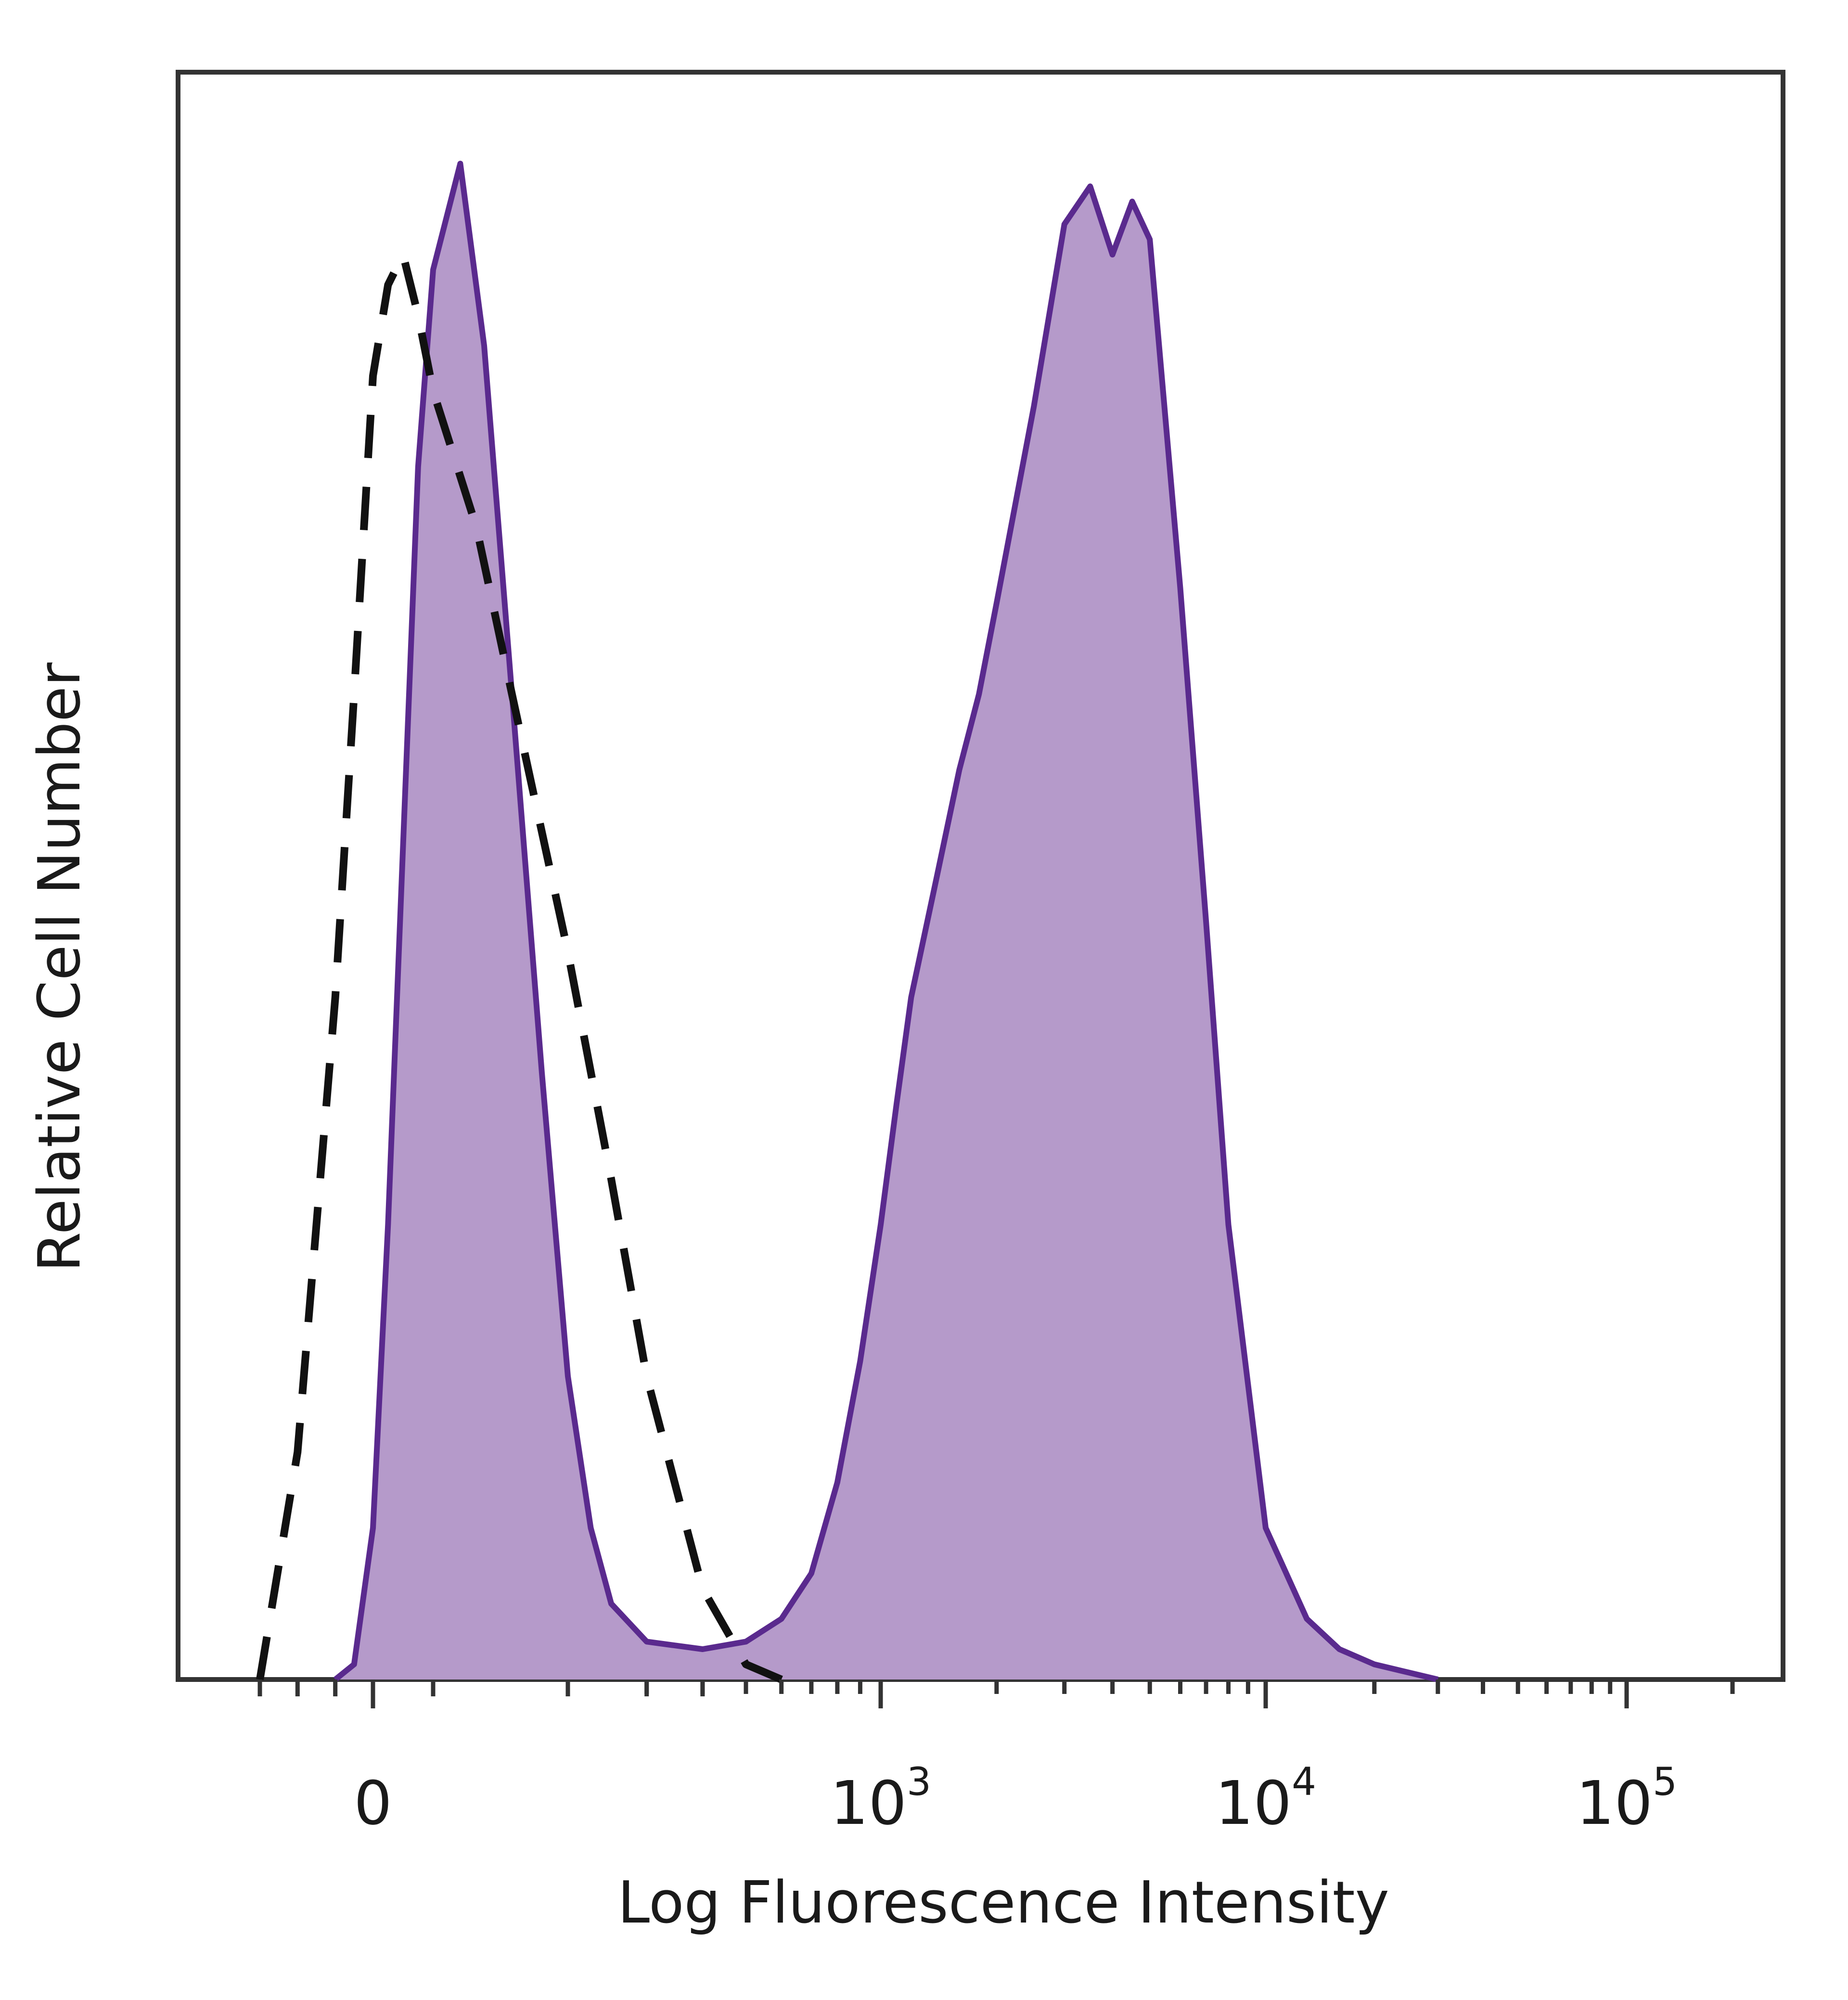 The image size is (1848, 2000). What do you see at coordinates (373, 1803) in the screenshot?
I see `x-tick-label: 0` at bounding box center [373, 1803].